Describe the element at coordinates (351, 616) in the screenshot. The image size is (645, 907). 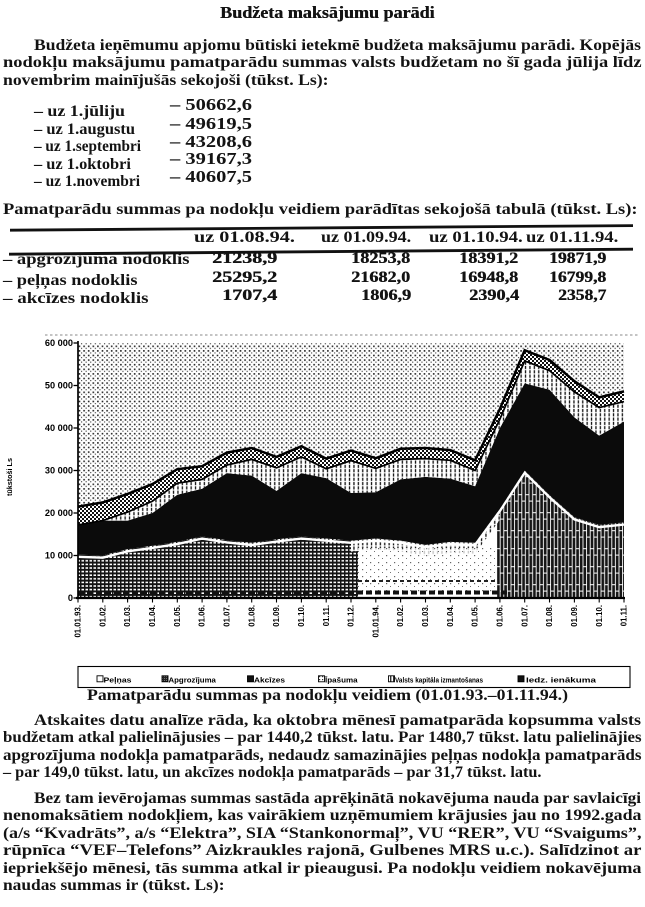
I see `svg-text: 01.12.` at that location.